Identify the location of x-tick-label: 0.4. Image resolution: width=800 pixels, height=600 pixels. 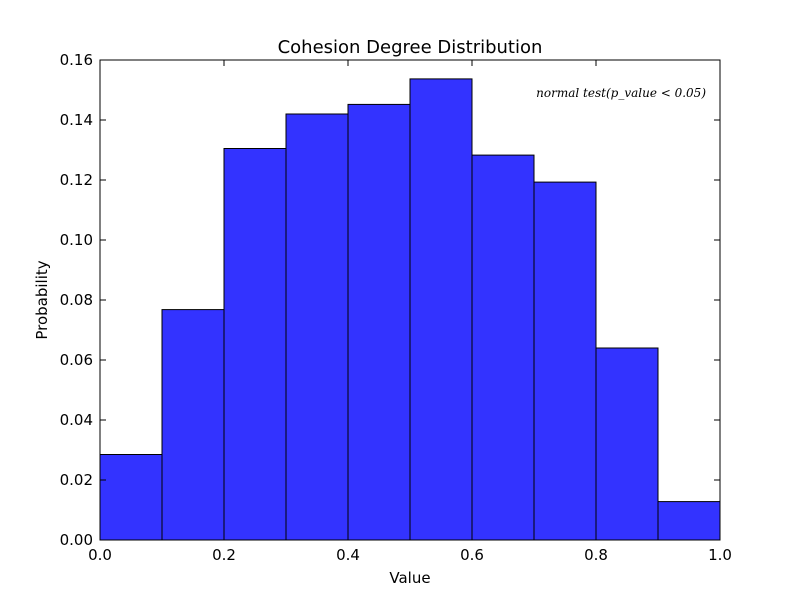
(348, 555).